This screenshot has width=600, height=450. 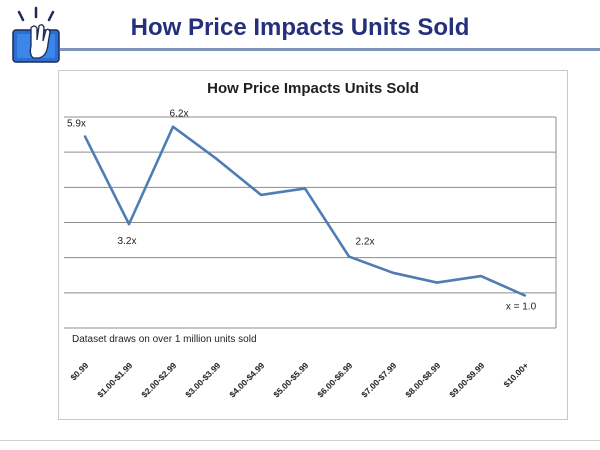 I want to click on x-tick-label: $1.00-$1.99, so click(x=114, y=379).